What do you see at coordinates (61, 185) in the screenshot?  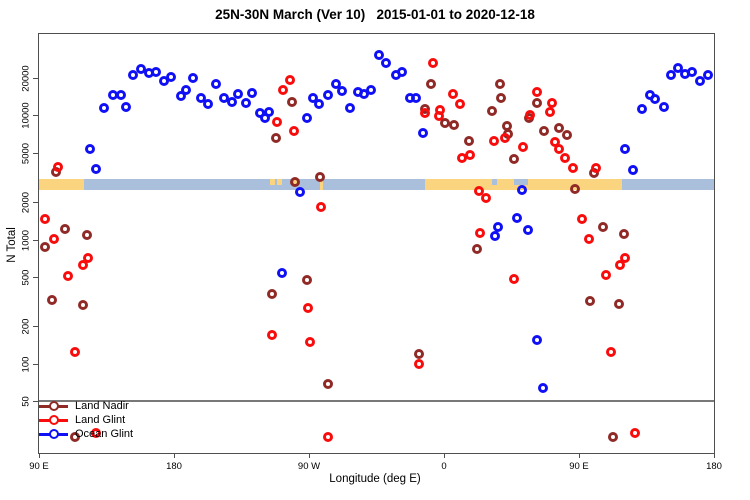 I see `land-segment` at bounding box center [61, 185].